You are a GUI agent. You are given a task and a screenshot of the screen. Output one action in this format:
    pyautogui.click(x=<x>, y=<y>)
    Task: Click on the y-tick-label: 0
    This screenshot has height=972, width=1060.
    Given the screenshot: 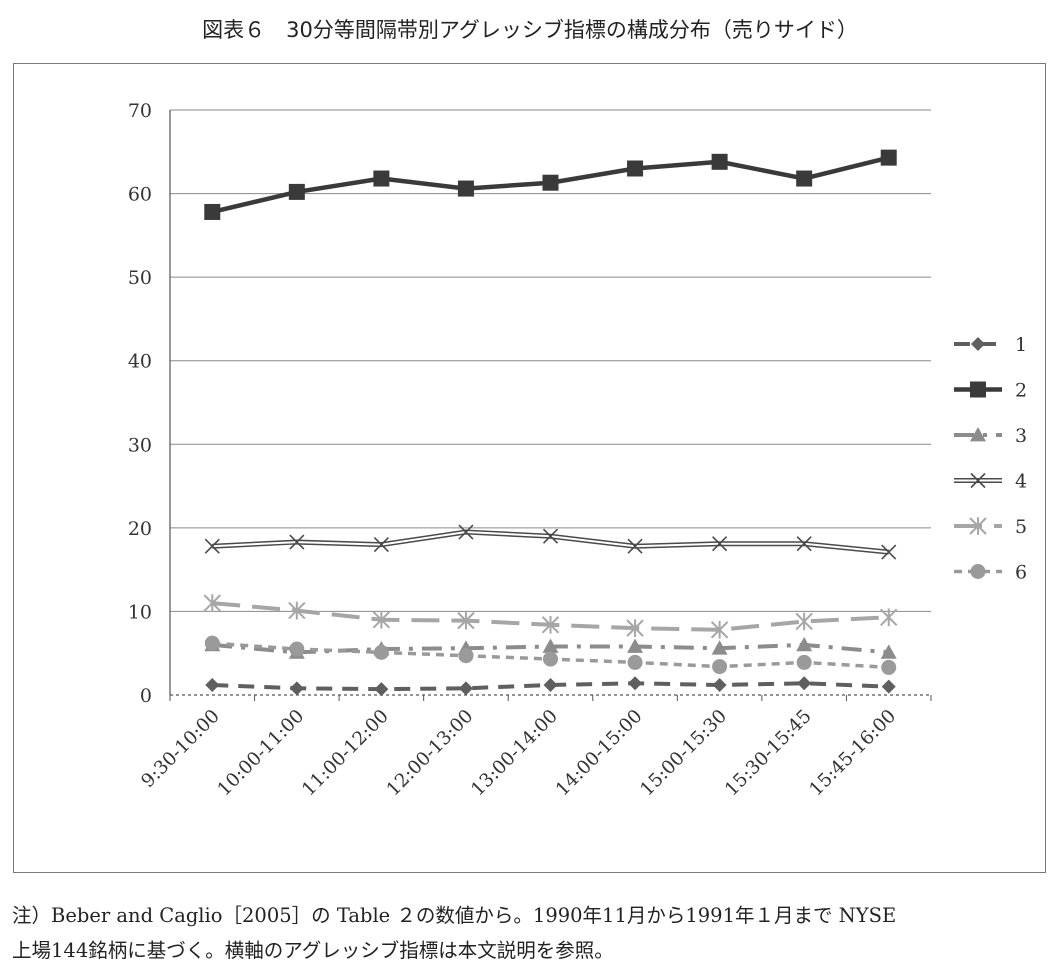 What is the action you would take?
    pyautogui.click(x=146, y=696)
    